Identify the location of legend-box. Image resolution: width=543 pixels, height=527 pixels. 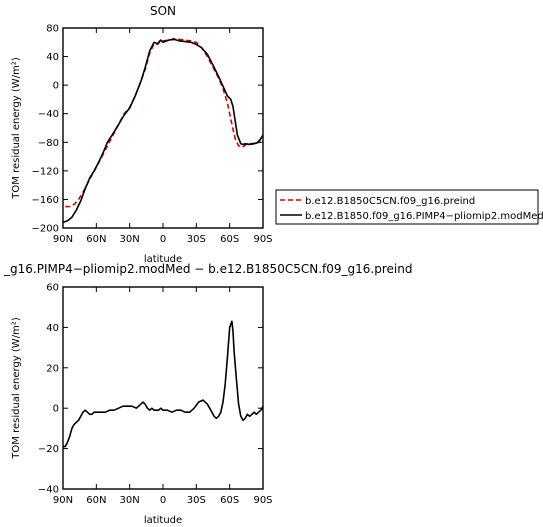
(407, 207).